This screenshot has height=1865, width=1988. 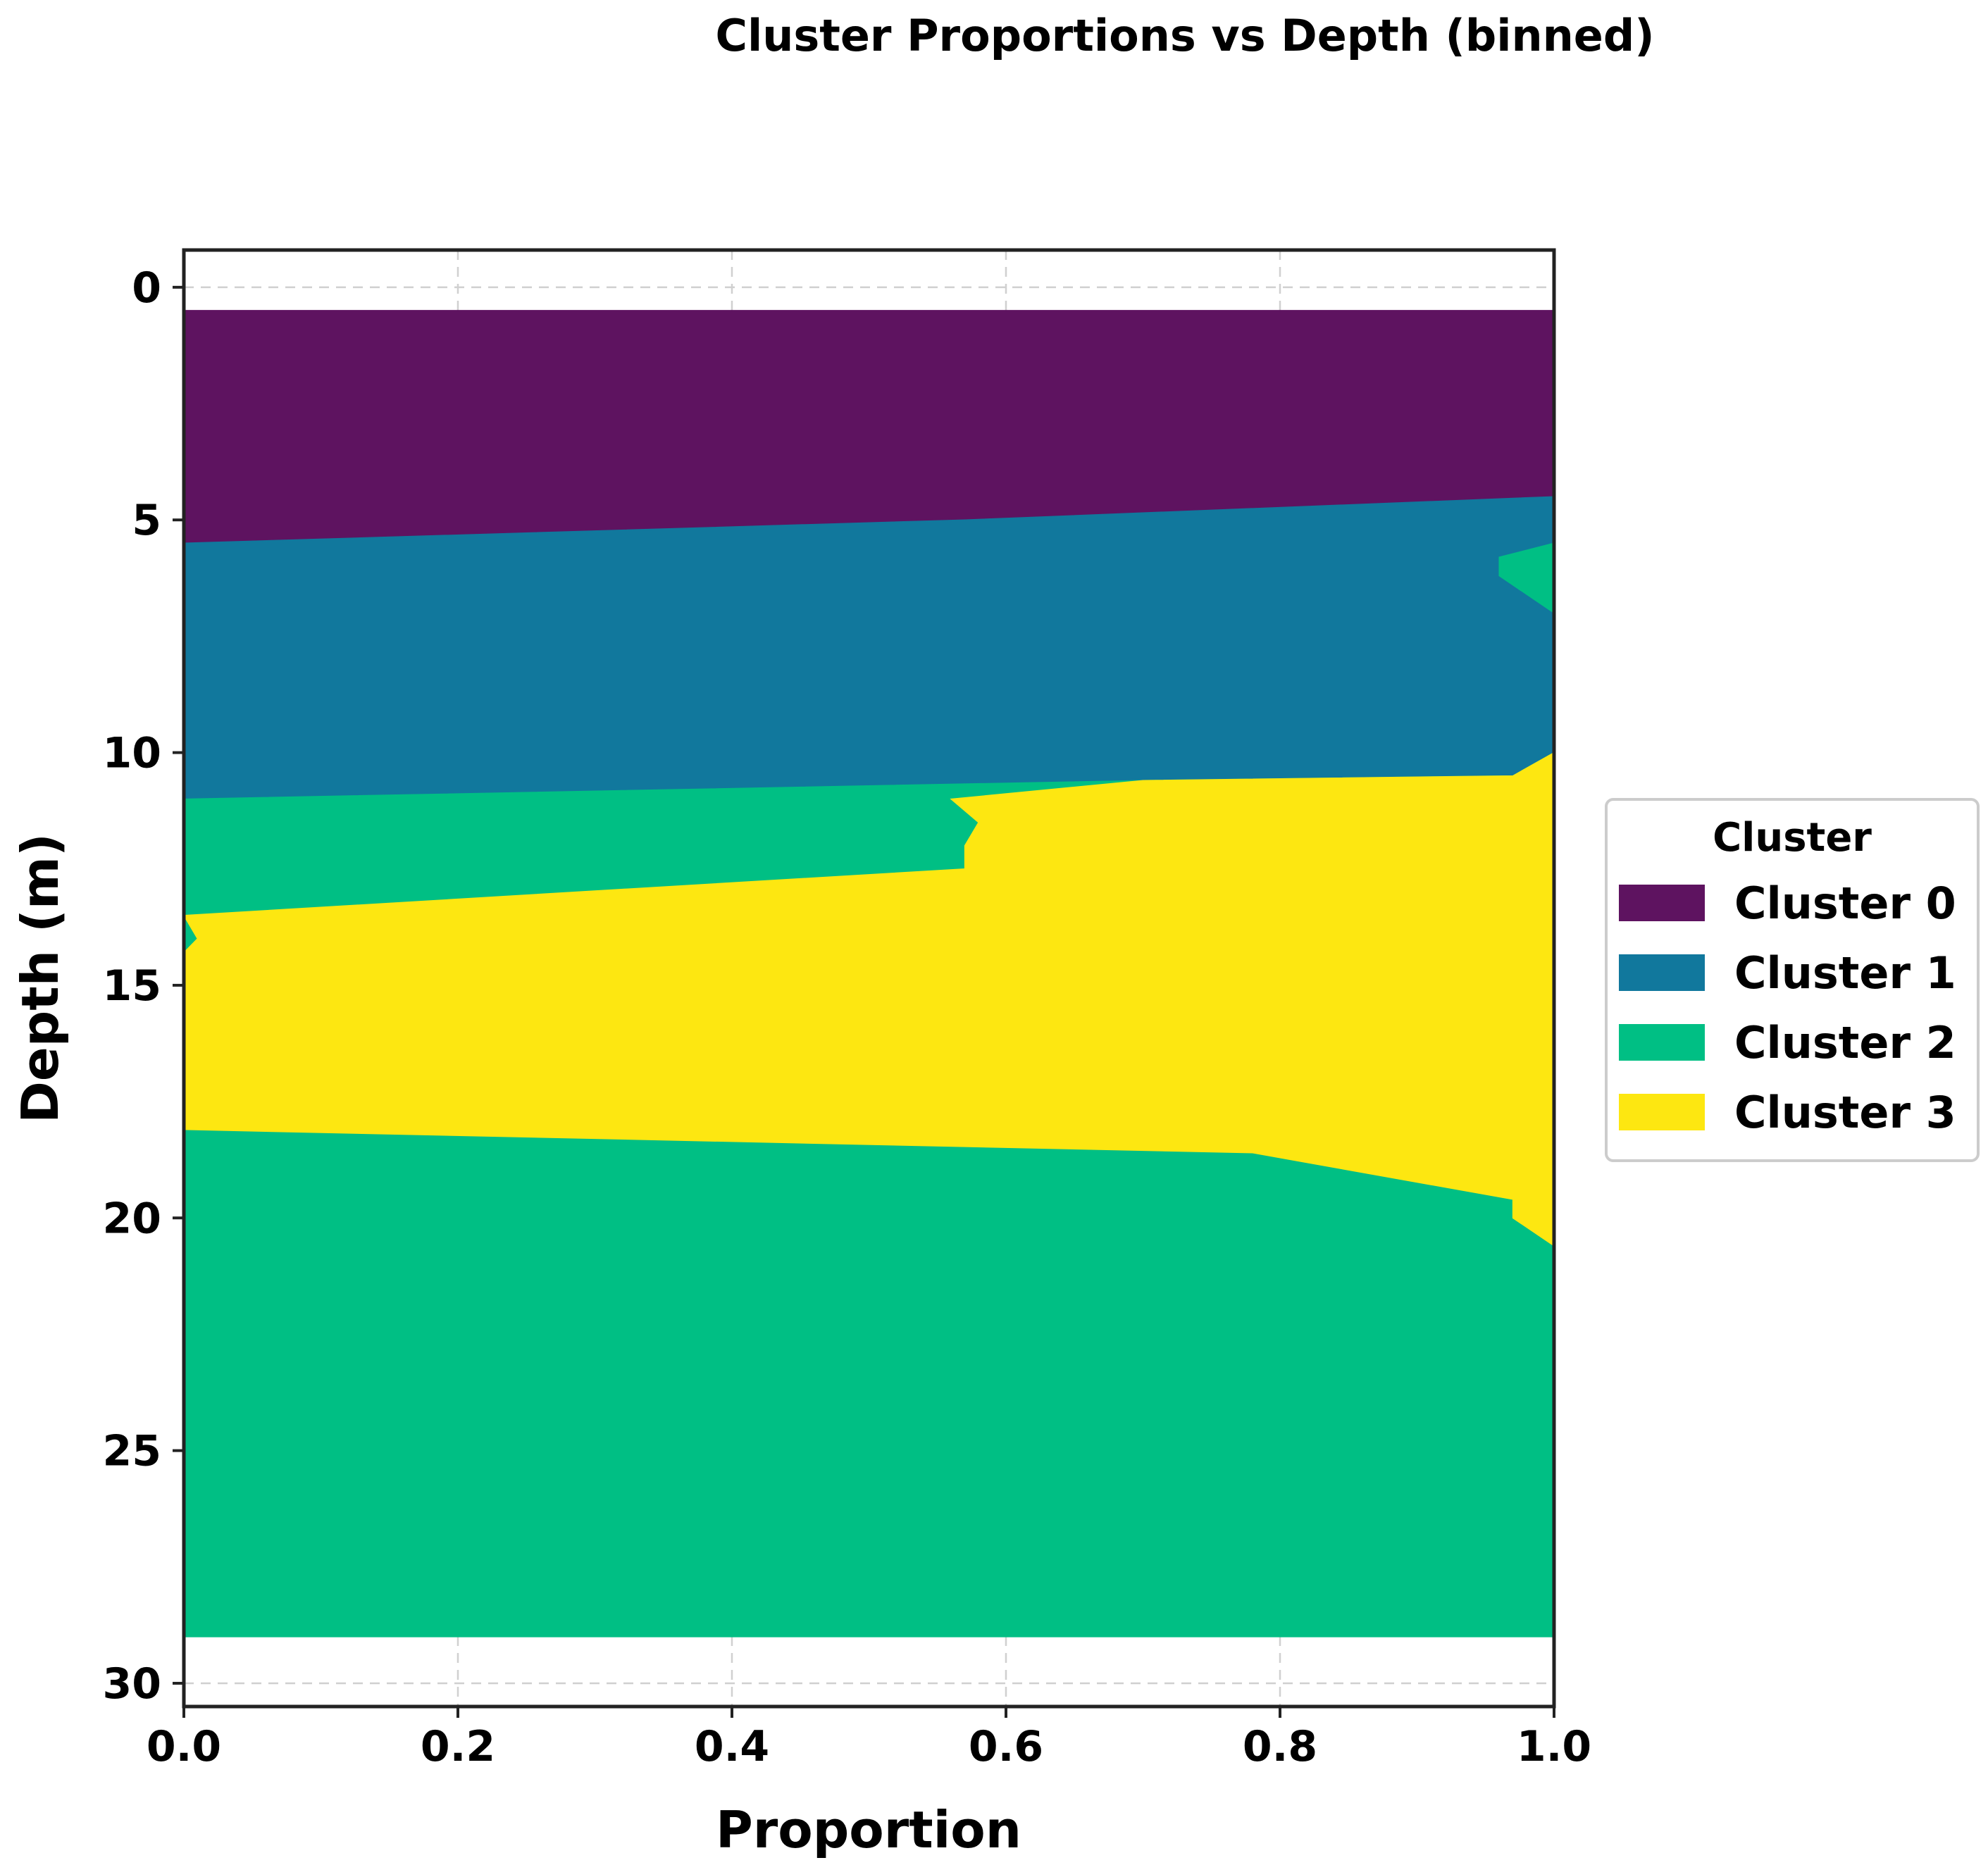 I want to click on legend-label-cluster-1: Cluster 1, so click(x=1845, y=973).